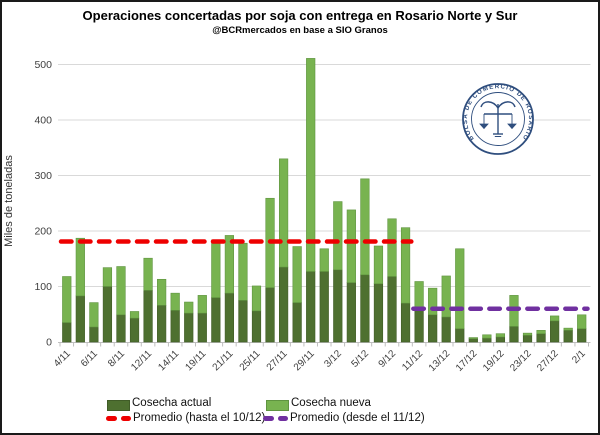 The width and height of the screenshot is (600, 435). What do you see at coordinates (43, 232) in the screenshot?
I see `svg-text: 200` at bounding box center [43, 232].